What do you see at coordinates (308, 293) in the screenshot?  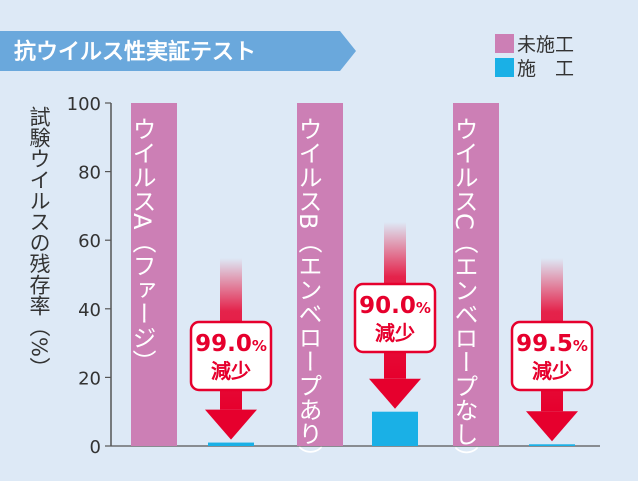 I see `bar-category-label: ウイルスB（エンベロープあり）` at bounding box center [308, 293].